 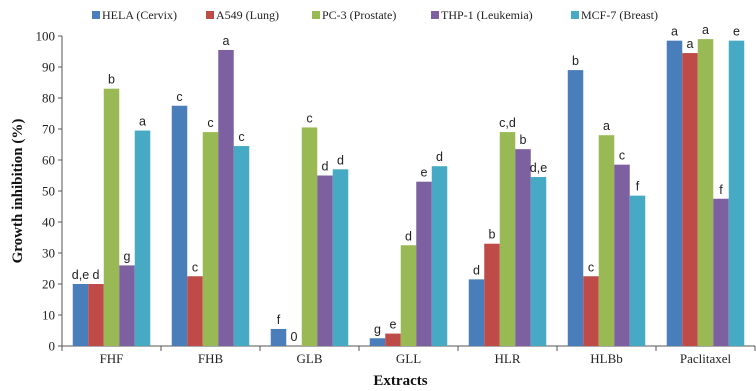 I want to click on y-tick-label: 0, so click(x=52, y=346).